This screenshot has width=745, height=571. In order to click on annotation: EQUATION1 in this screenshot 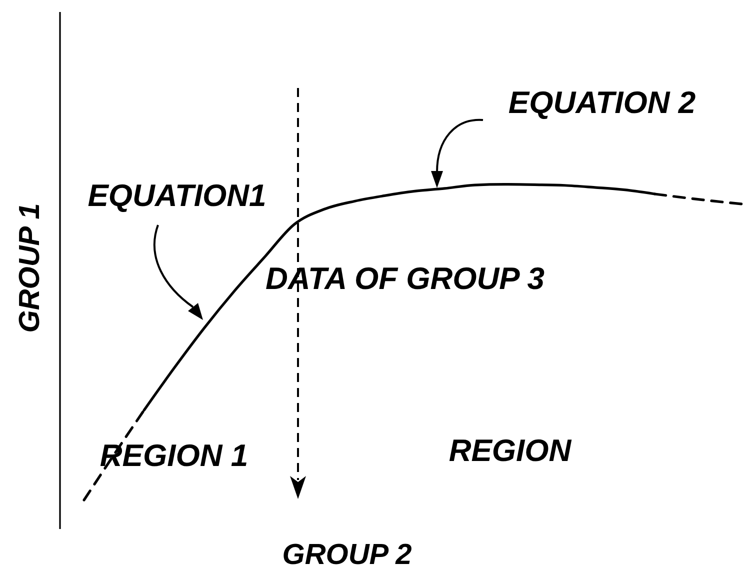, I will do `click(177, 195)`.